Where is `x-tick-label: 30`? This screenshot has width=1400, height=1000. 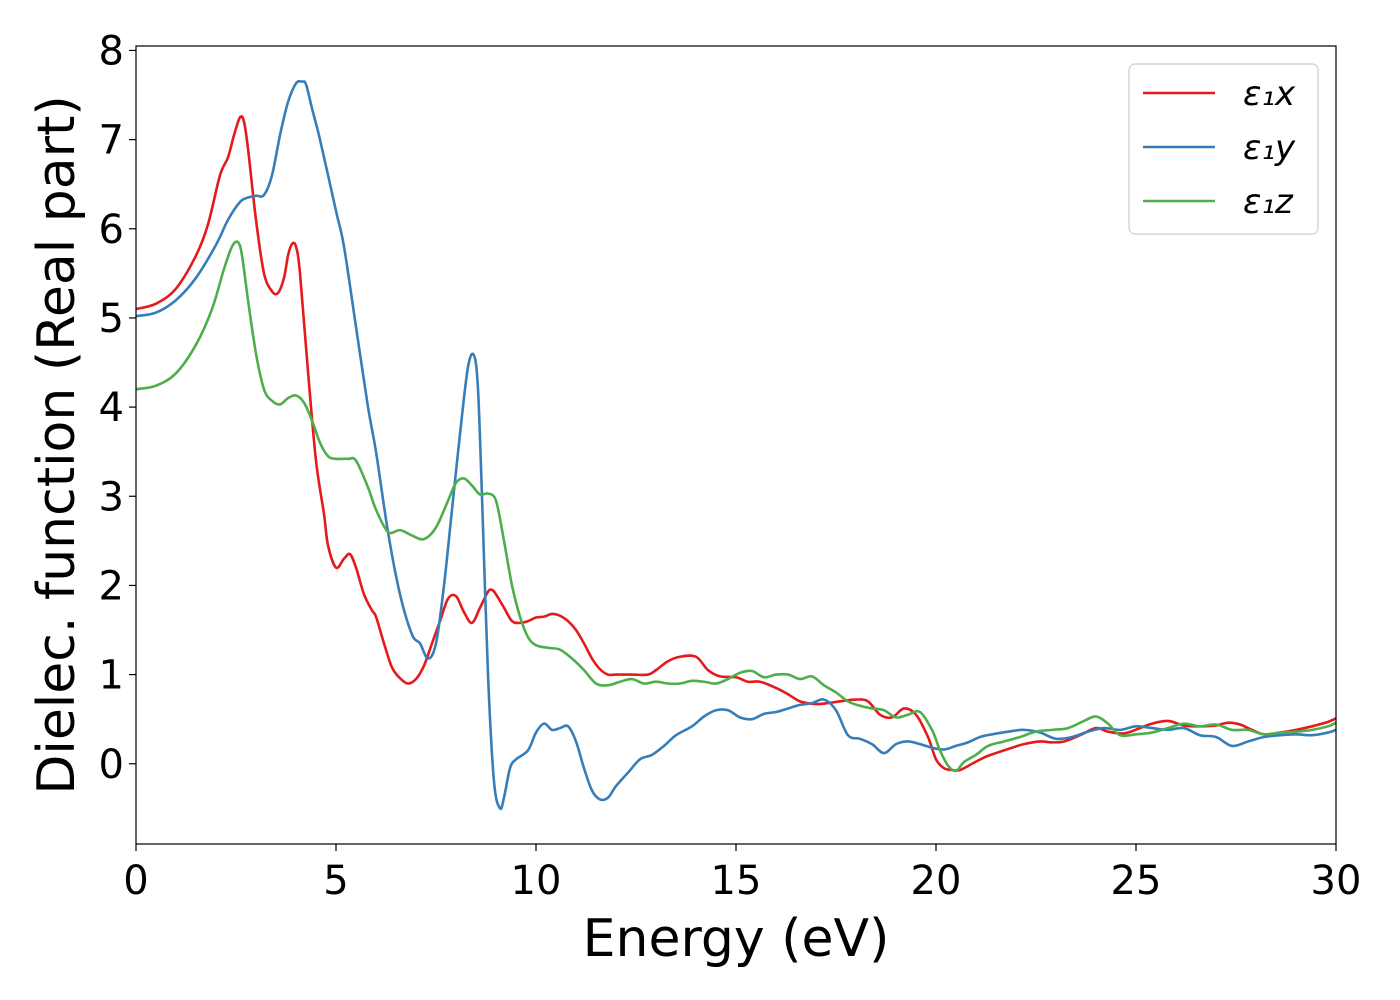
x-tick-label: 30 is located at coordinates (1336, 881).